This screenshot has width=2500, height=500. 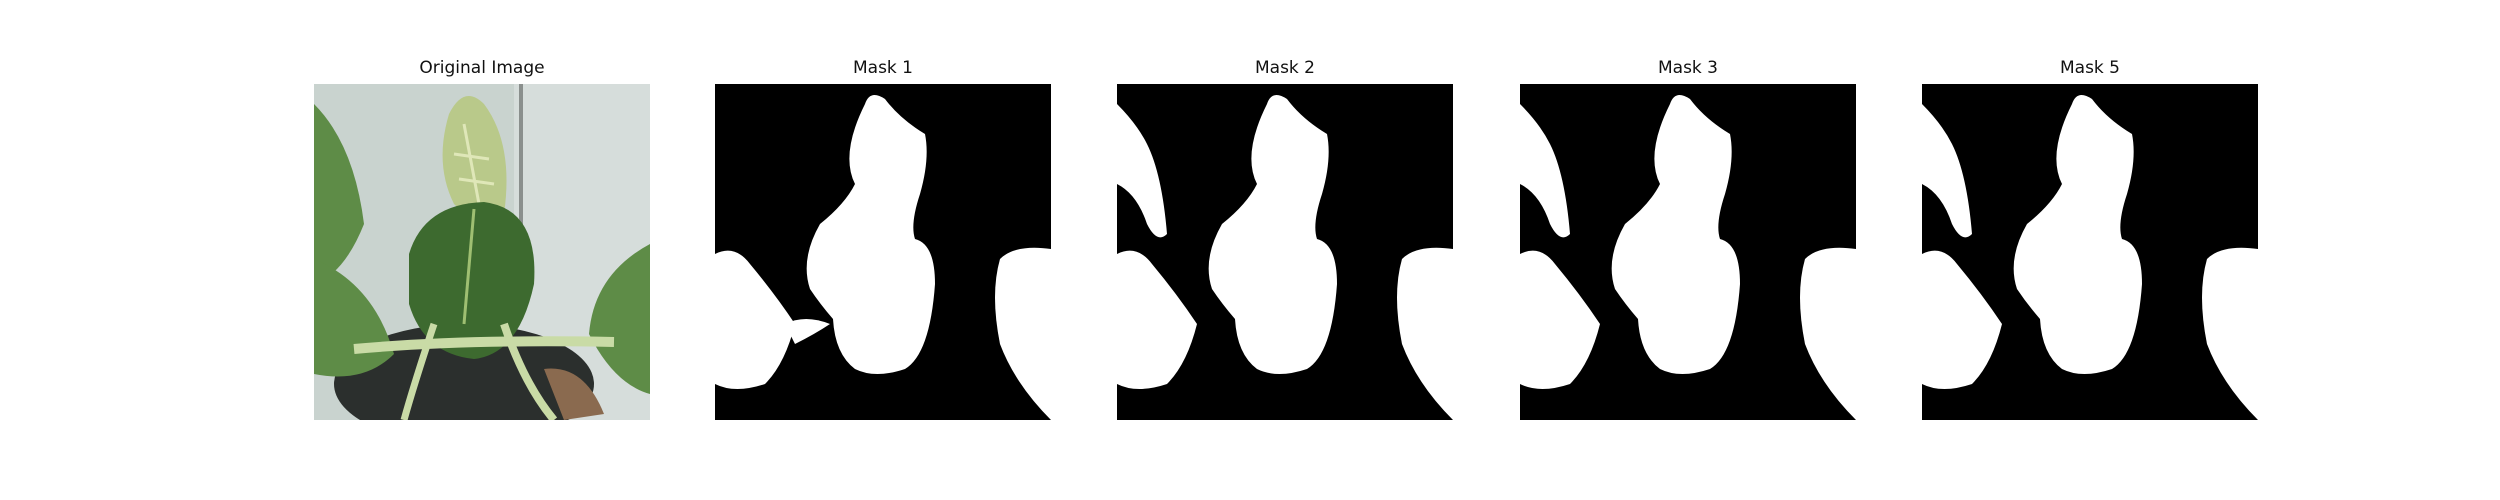 I want to click on mask-2-image, so click(x=1285, y=252).